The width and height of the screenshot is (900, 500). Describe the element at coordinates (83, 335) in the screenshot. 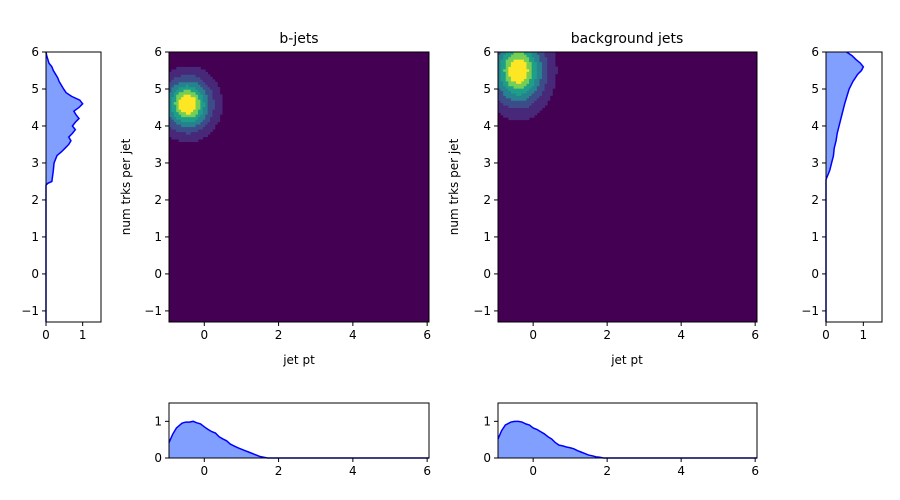

I see `x-tick-label: 1` at that location.